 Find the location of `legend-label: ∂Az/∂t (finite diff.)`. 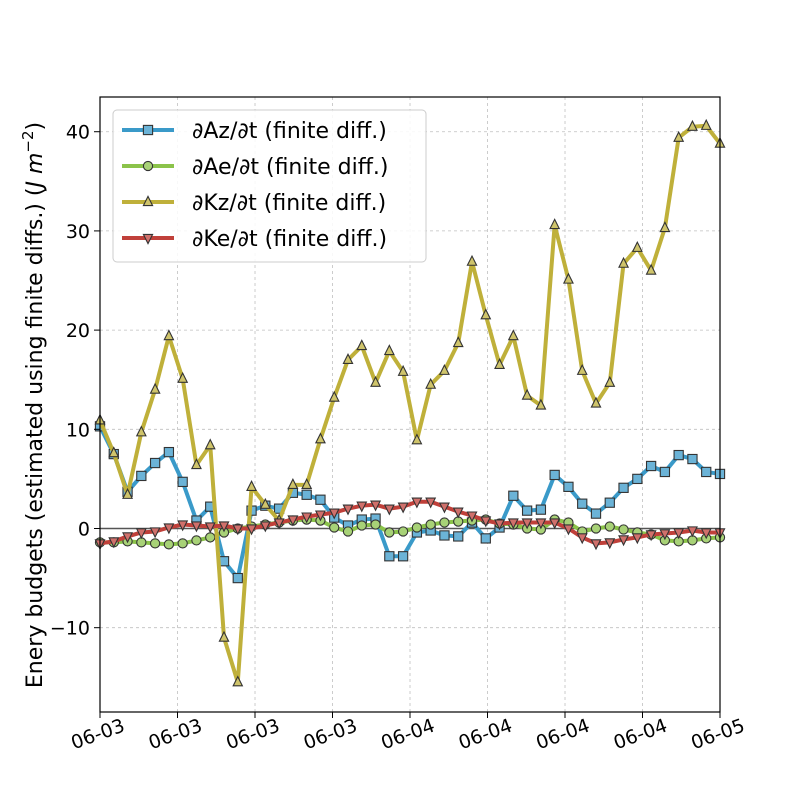

legend-label: ∂Az/∂t (finite diff.) is located at coordinates (289, 131).